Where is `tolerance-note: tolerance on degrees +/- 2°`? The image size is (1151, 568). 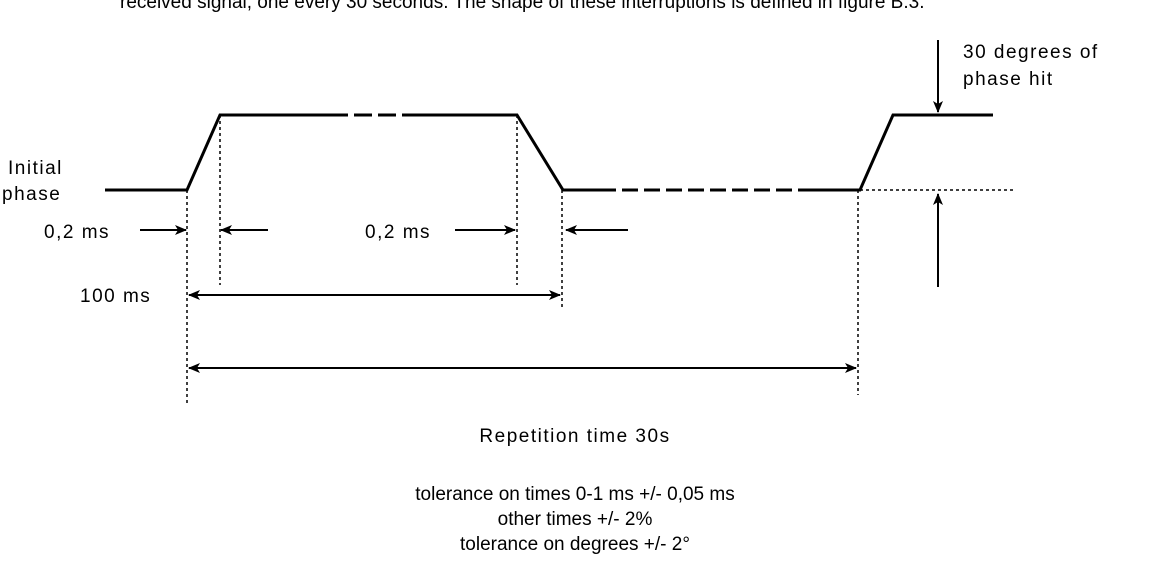 tolerance-note: tolerance on degrees +/- 2° is located at coordinates (575, 544).